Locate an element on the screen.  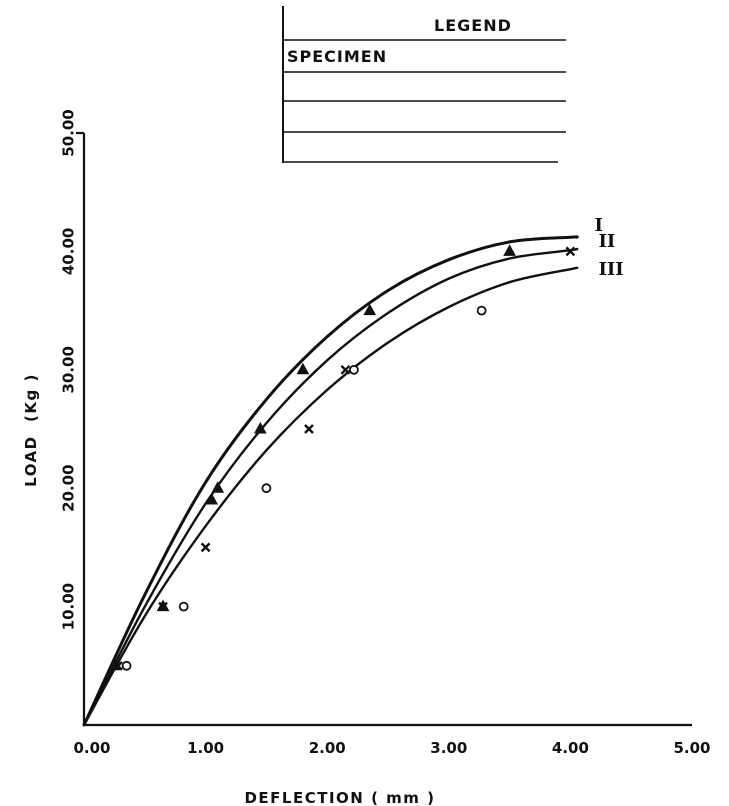
legend-header: SPECIMEN is located at coordinates (337, 56).